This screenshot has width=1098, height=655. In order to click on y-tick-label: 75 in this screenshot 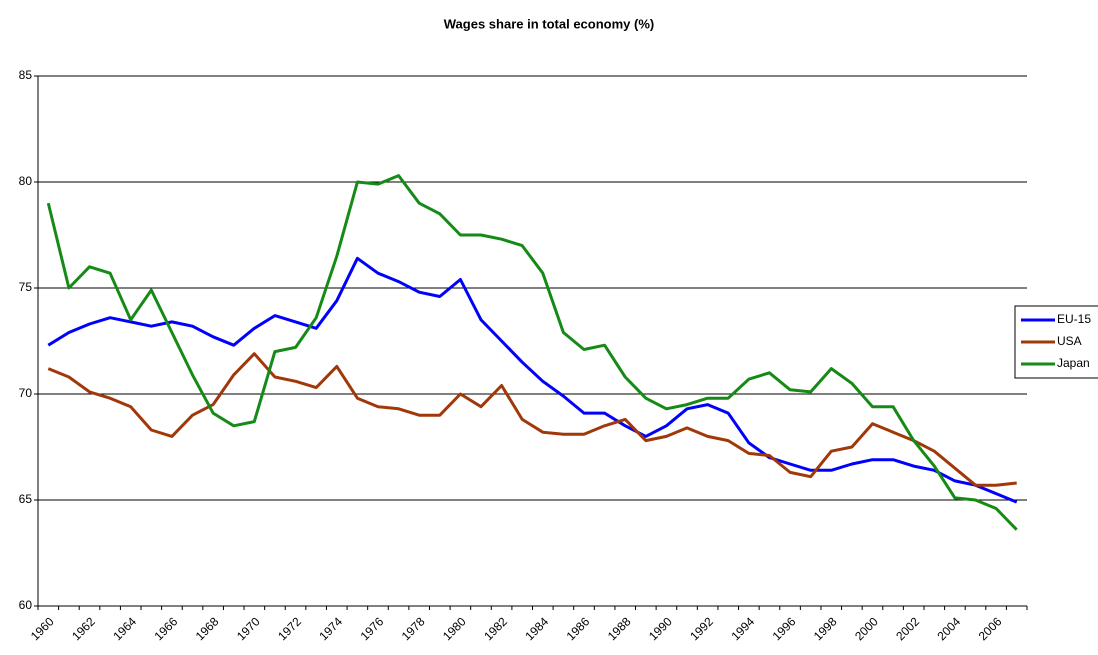, I will do `click(26, 287)`.